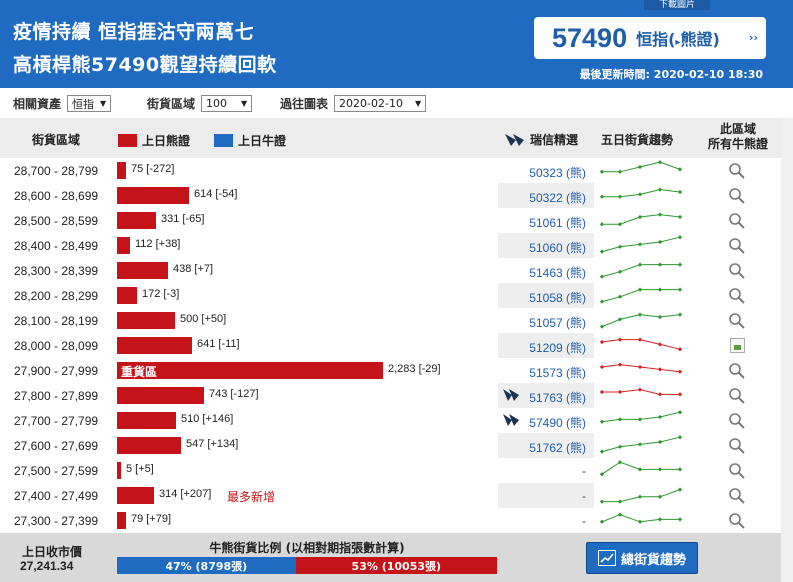  Describe the element at coordinates (557, 248) in the screenshot. I see `warrant-code-link: 51060 (熊)` at that location.